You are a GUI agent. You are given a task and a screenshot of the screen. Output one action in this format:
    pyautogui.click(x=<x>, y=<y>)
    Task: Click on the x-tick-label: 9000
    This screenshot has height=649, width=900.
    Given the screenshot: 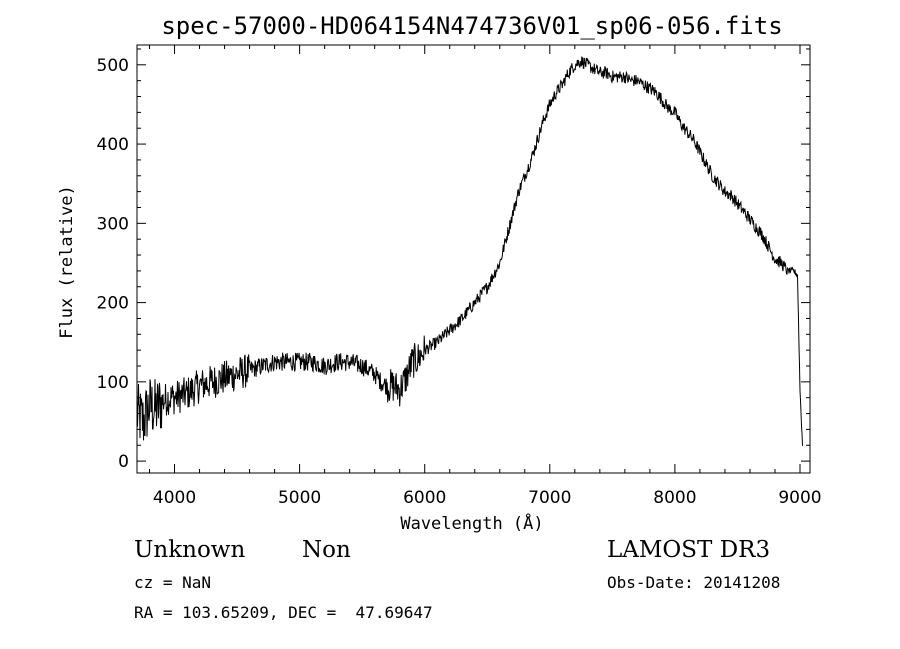 What is the action you would take?
    pyautogui.click(x=799, y=498)
    